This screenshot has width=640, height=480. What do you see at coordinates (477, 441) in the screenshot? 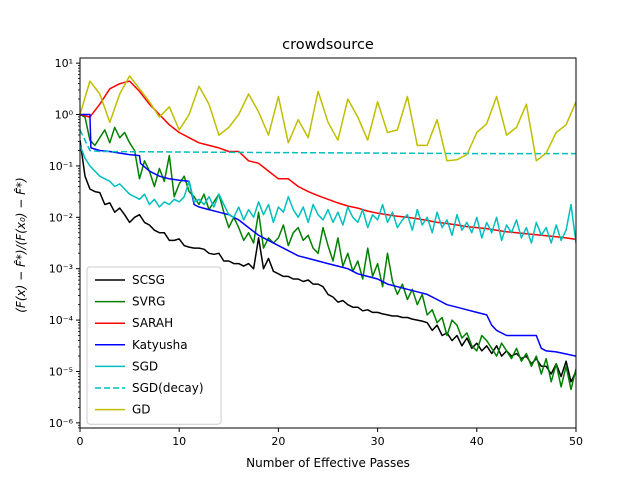
I see `x-tick-label: 40` at bounding box center [477, 441].